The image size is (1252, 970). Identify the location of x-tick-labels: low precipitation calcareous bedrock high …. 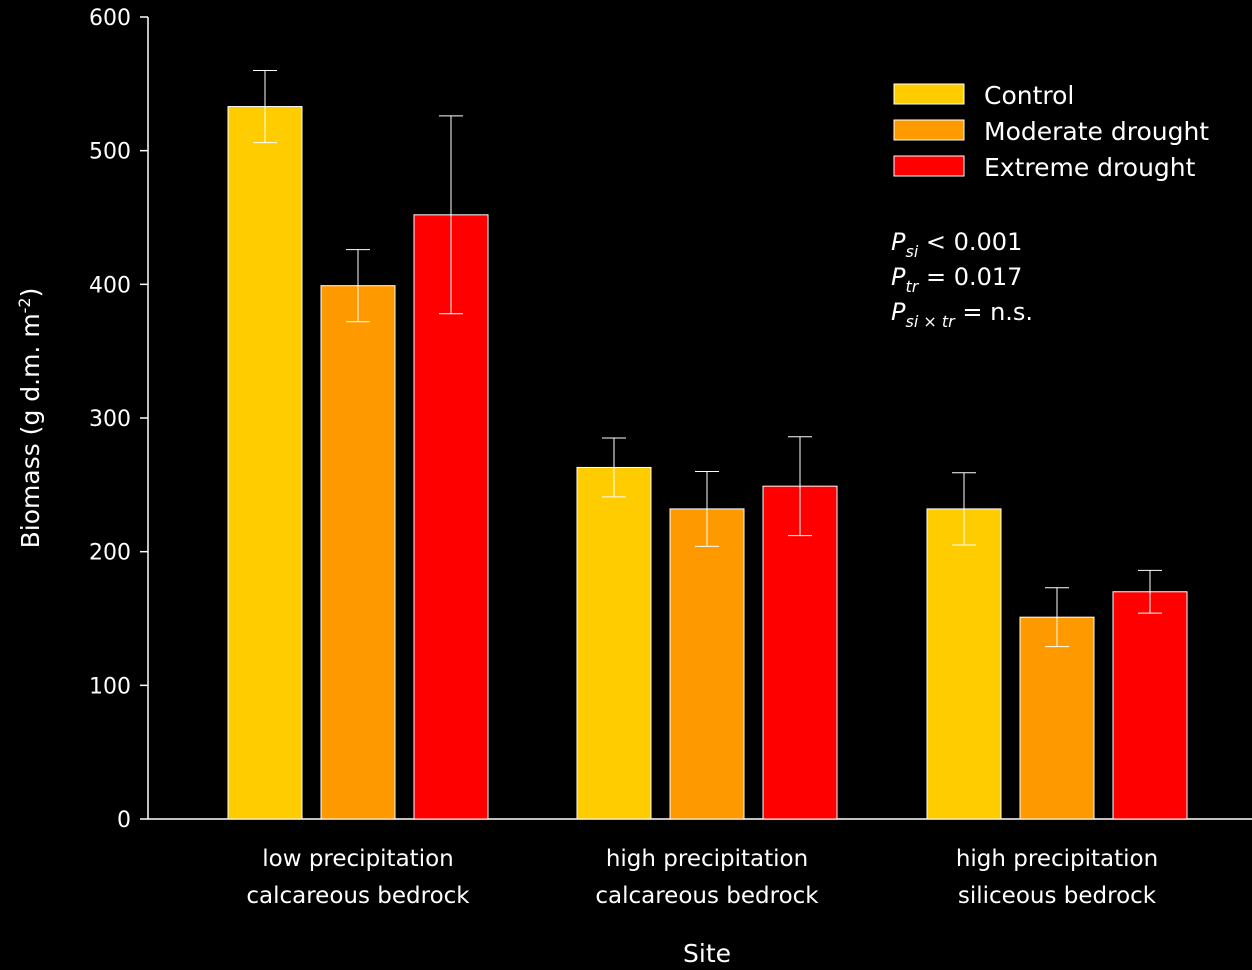
(702, 877).